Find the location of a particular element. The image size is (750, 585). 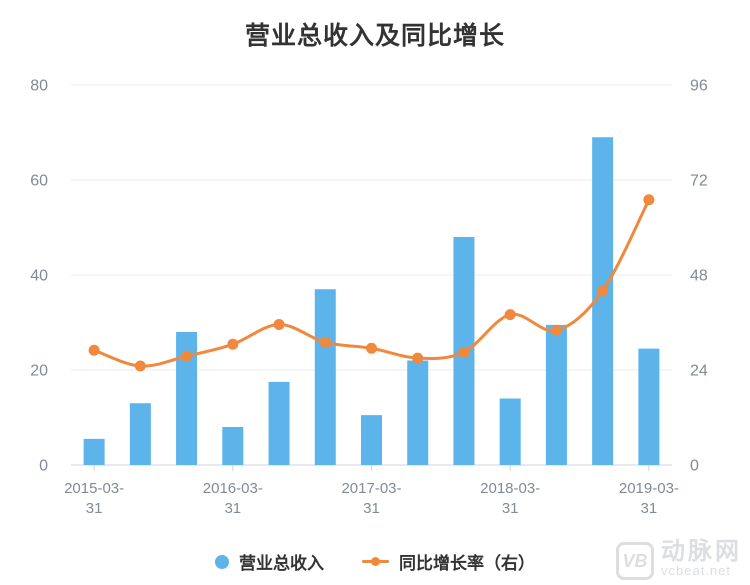

watermark-name: 动脉网 is located at coordinates (701, 551).